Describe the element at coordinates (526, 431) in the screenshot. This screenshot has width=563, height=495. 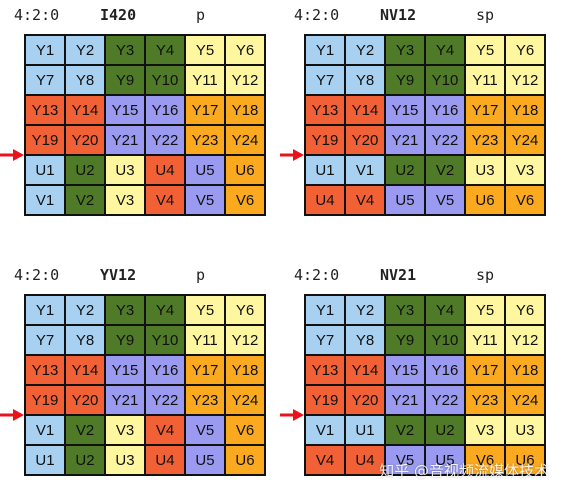
I see `grid-cell: U3` at that location.